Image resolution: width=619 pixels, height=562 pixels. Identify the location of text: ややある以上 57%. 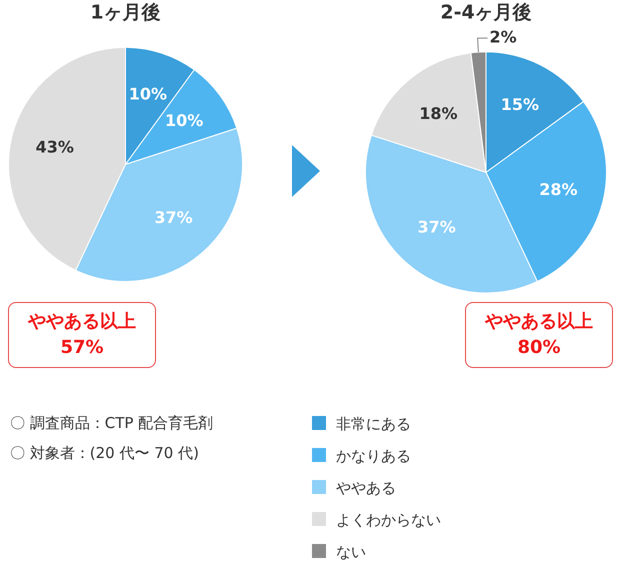
(82, 335).